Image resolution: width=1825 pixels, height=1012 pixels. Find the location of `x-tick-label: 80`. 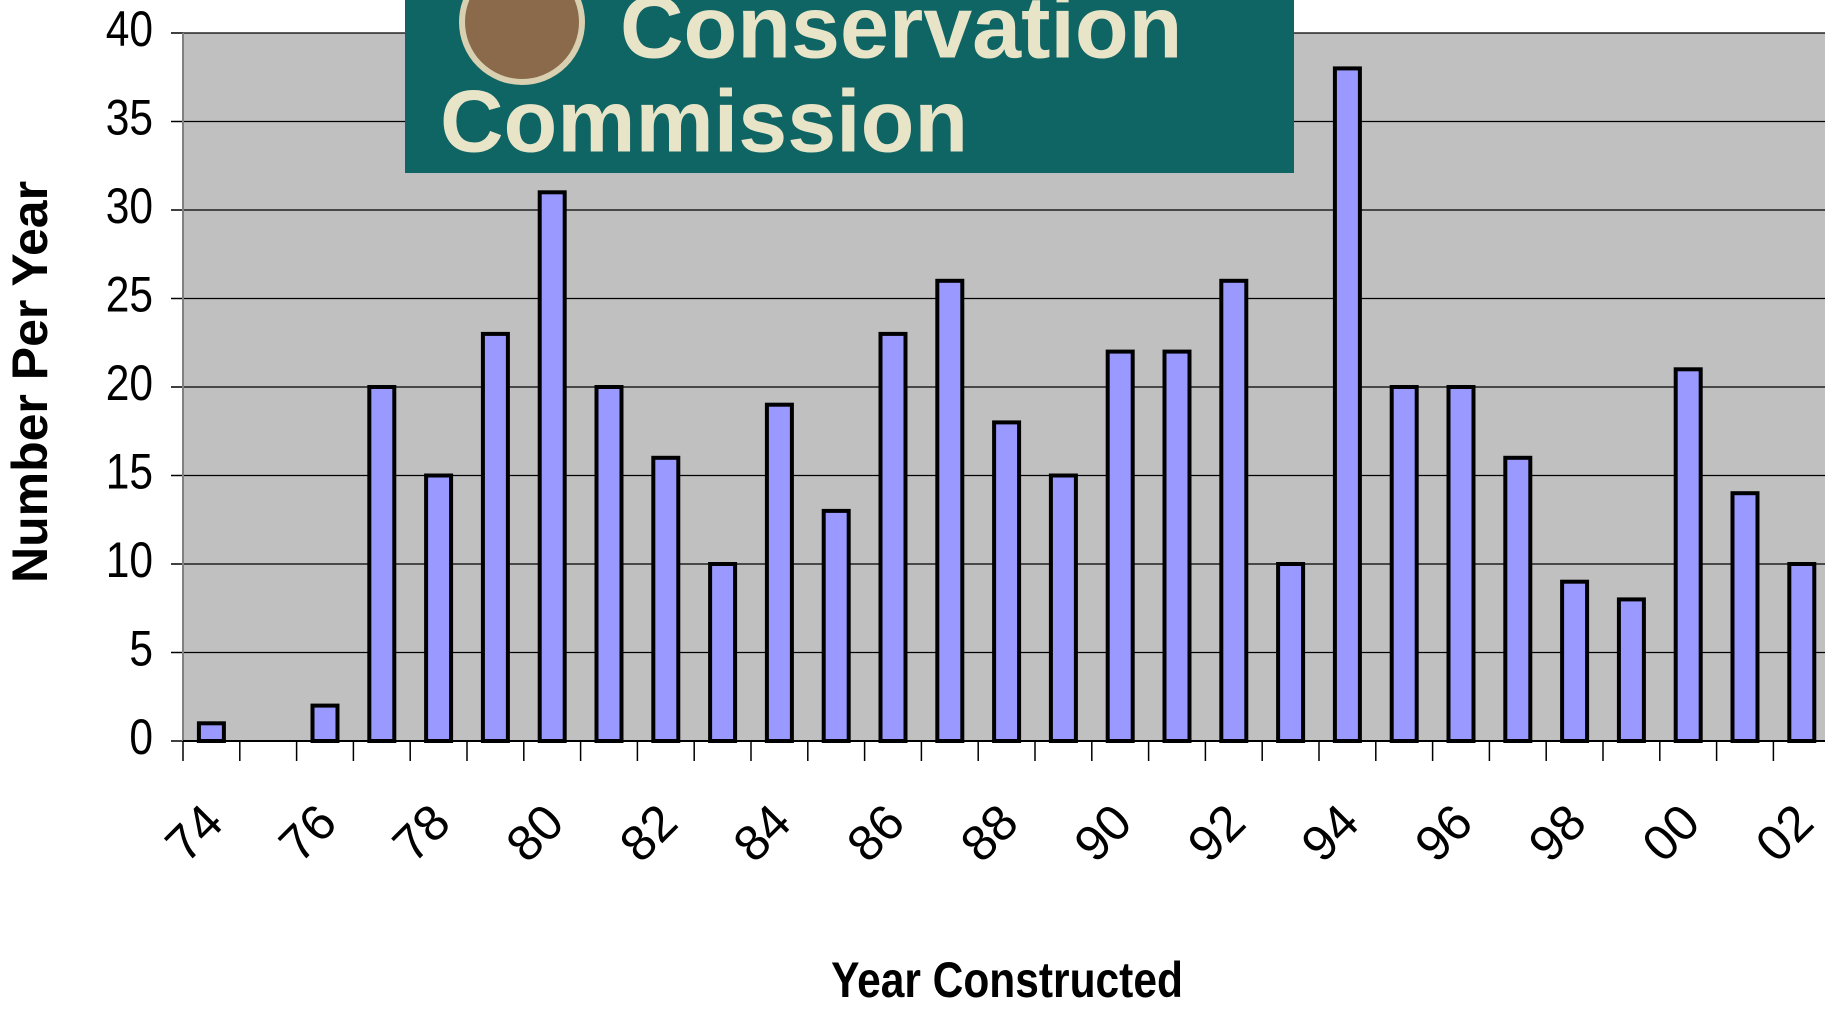

x-tick-label: 80 is located at coordinates (534, 833).